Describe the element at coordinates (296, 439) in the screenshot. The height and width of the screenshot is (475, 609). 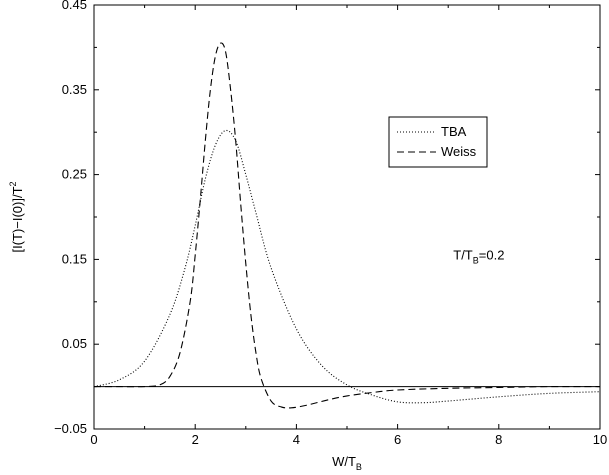
I see `x-tick-label: 4` at that location.